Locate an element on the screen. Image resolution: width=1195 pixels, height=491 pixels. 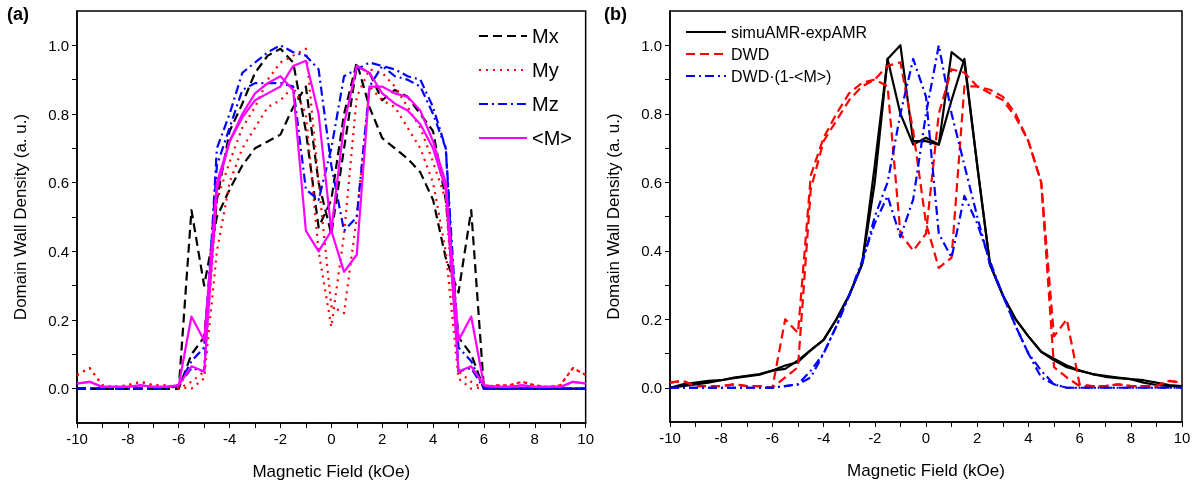
chart-title: (b) is located at coordinates (615, 14).